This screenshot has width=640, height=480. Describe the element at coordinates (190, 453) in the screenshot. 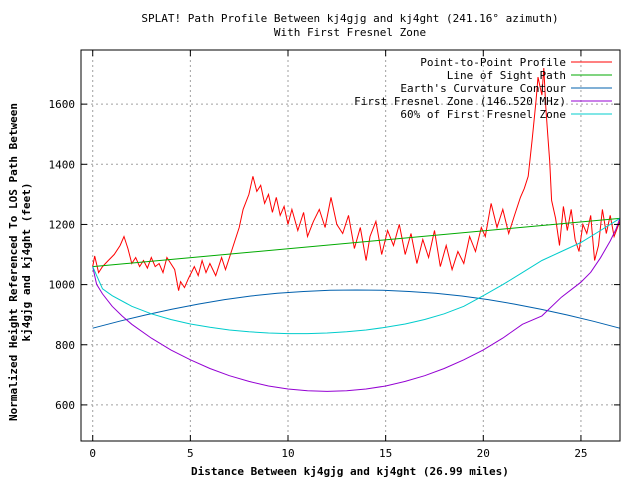

I see `x-tick-label: 5` at that location.